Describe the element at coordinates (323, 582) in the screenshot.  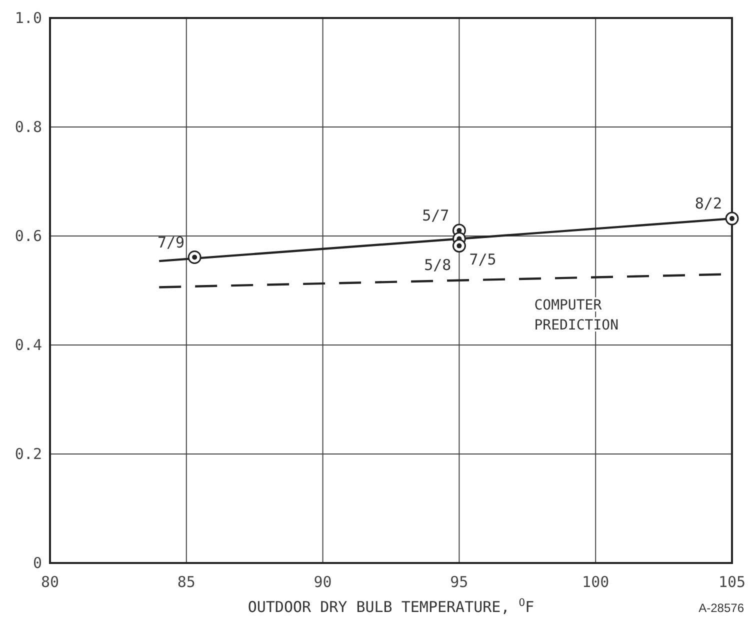
I see `x-tick-label: 90` at that location.